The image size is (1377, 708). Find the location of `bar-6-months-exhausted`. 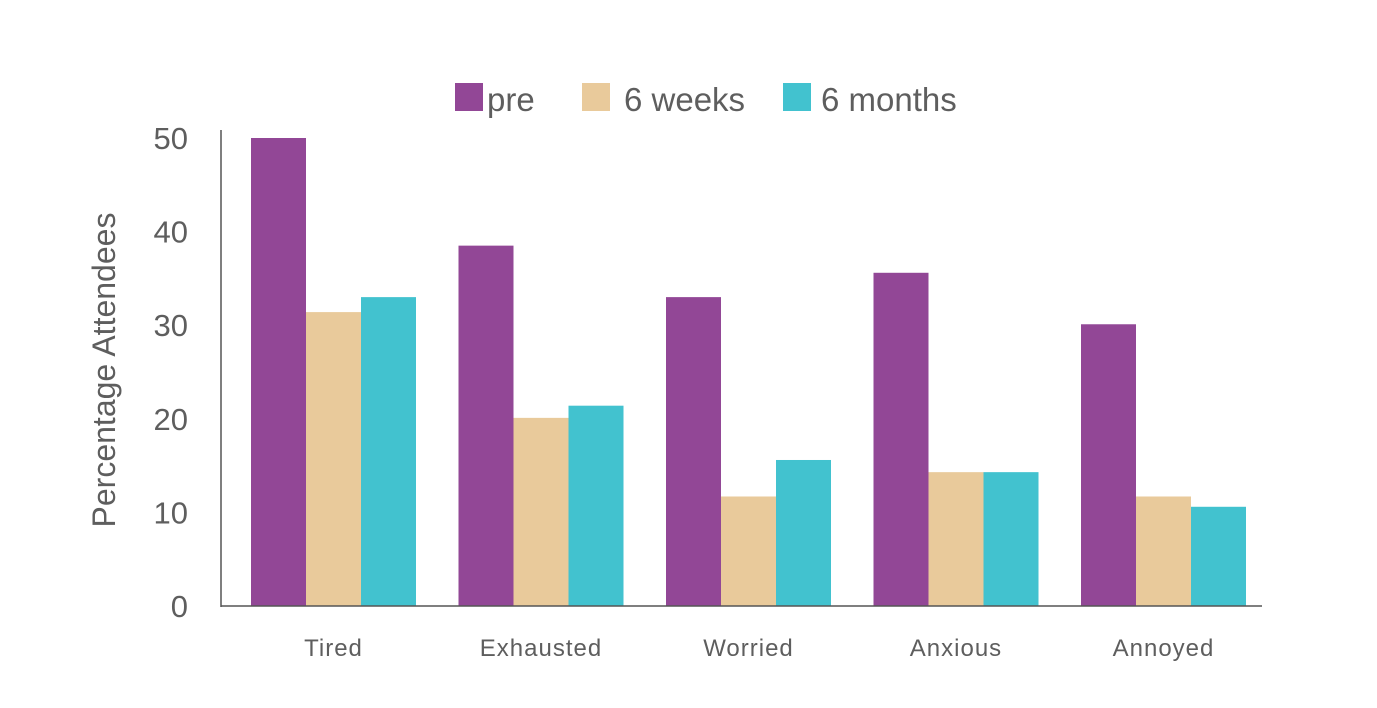

bar-6-months-exhausted is located at coordinates (596, 505).